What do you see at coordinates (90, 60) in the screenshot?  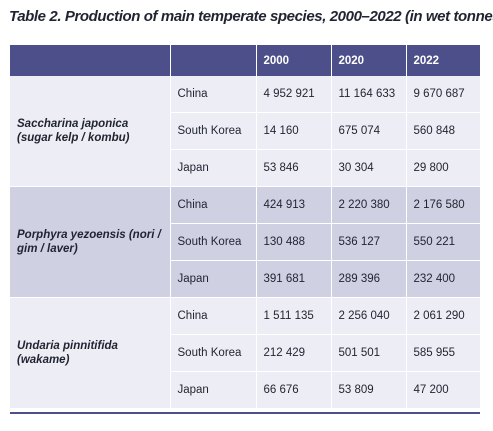 I see `header-species` at bounding box center [90, 60].